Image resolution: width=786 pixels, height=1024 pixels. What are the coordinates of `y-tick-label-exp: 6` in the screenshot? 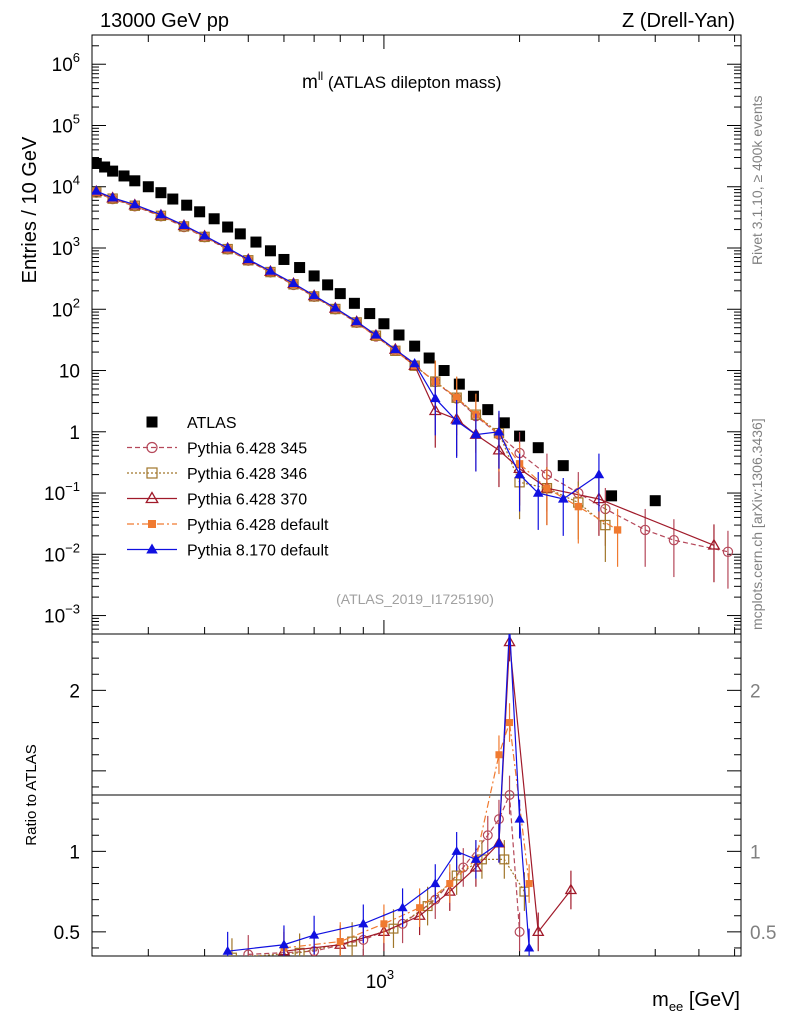 It's located at (76, 57).